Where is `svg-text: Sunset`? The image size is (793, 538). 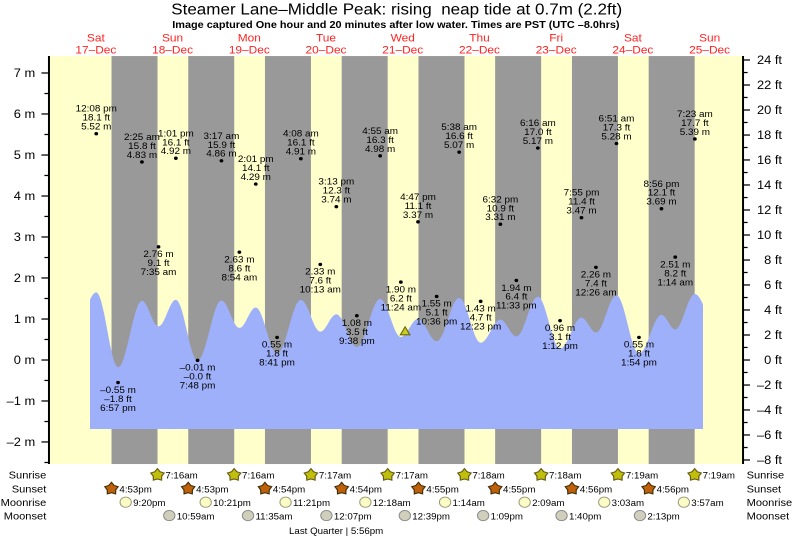
svg-text: Sunset is located at coordinates (29, 489).